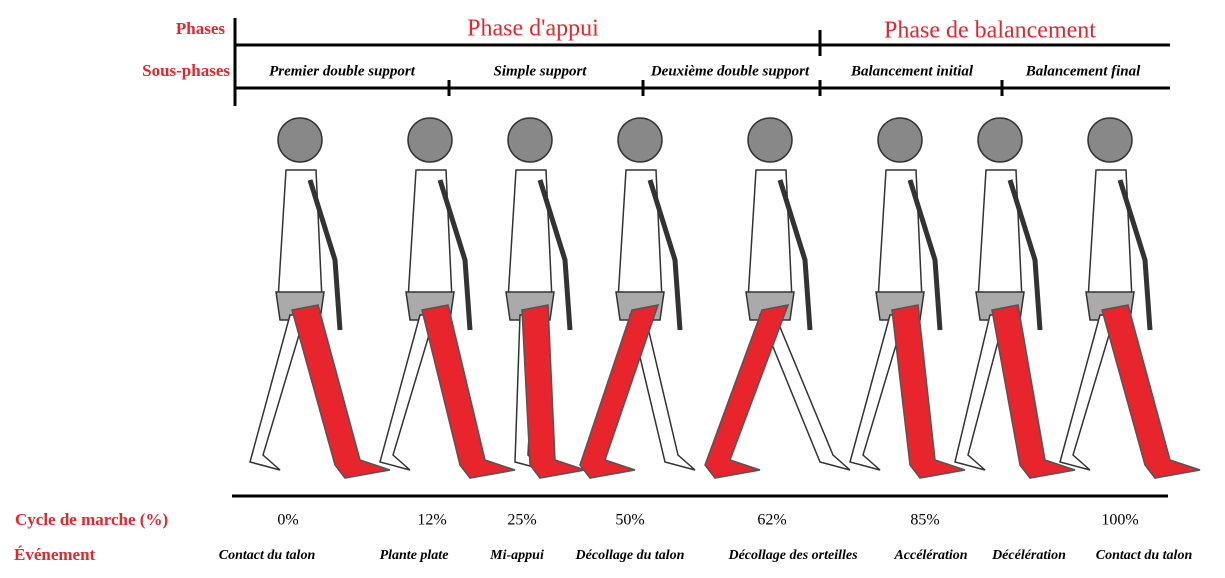  I want to click on event-label: Mi-appui, so click(516, 555).